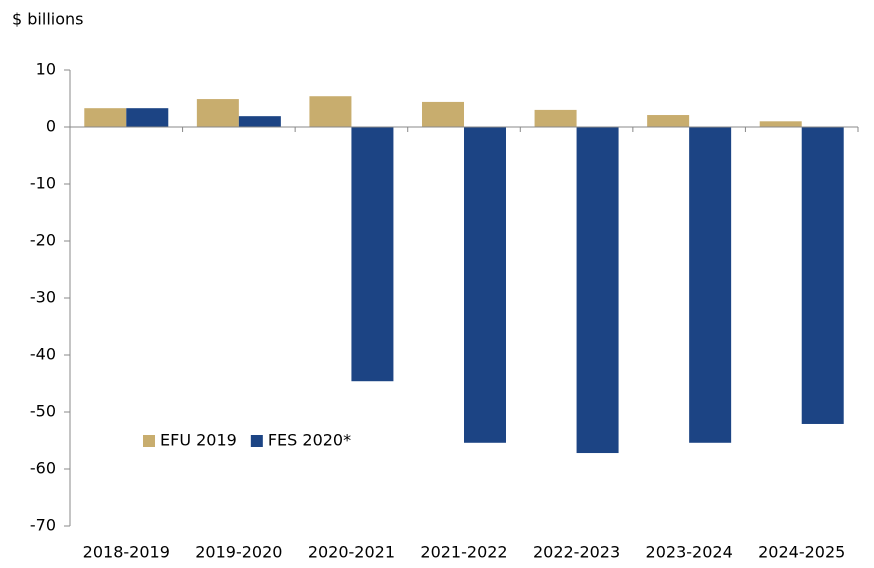 This screenshot has width=874, height=568. I want to click on x-tick-label: 2021-2022, so click(463, 552).